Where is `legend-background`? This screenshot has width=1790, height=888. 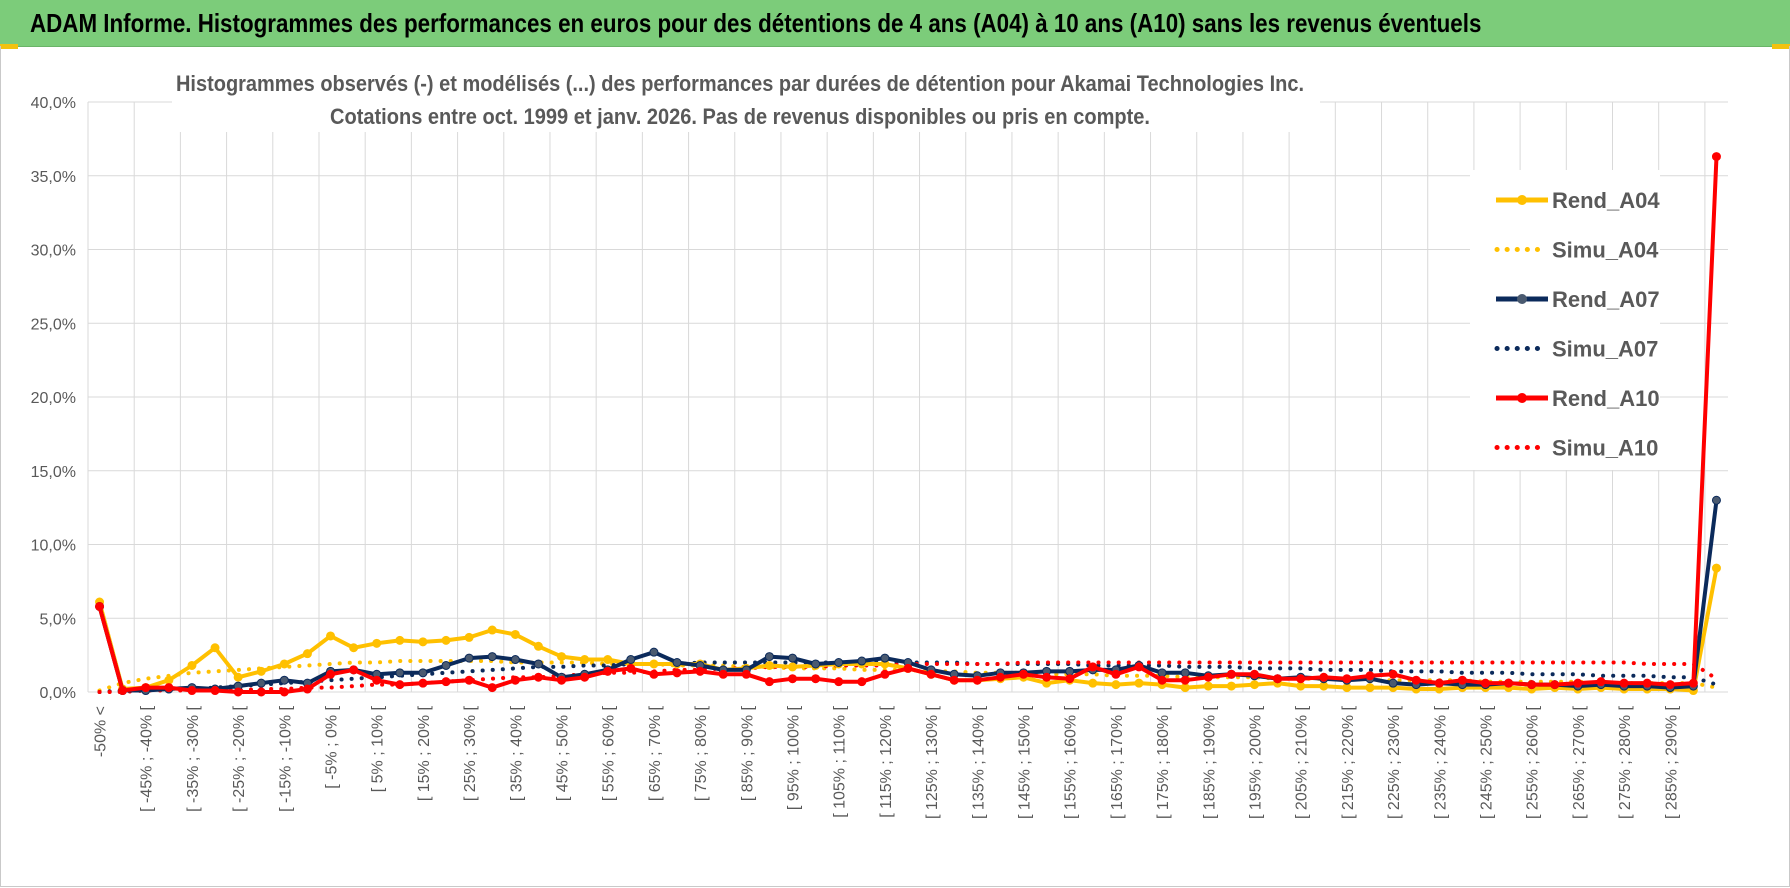 legend-background is located at coordinates (1565, 320).